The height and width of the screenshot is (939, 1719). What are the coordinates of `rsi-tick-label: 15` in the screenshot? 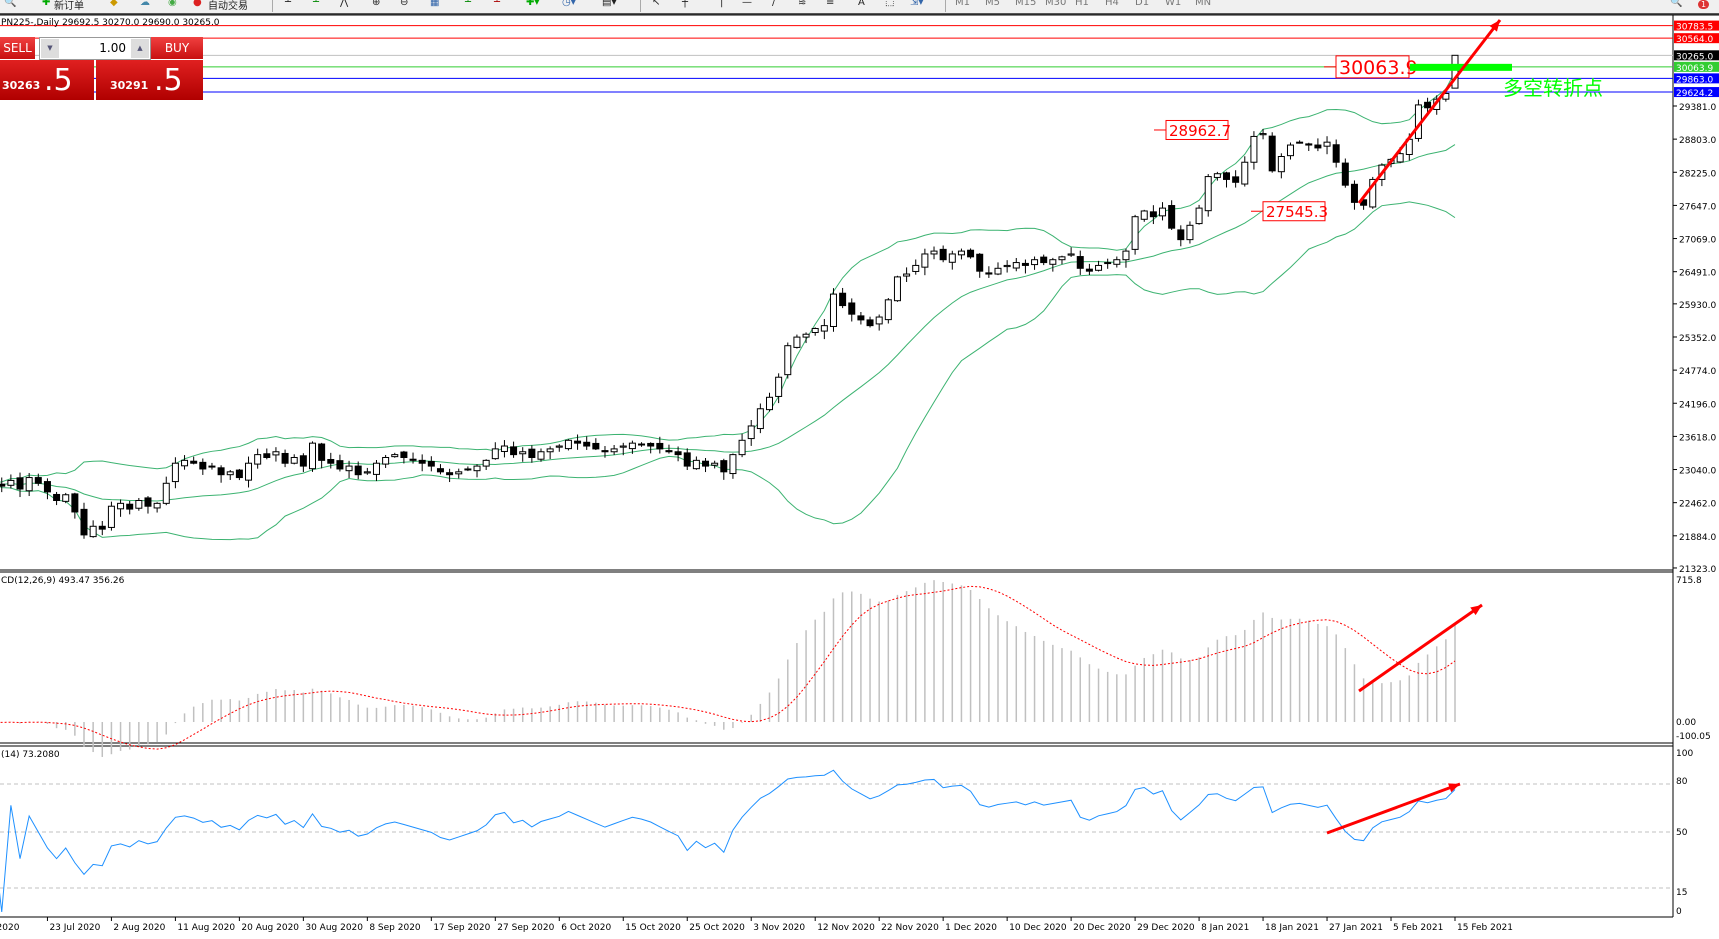 It's located at (1681, 893).